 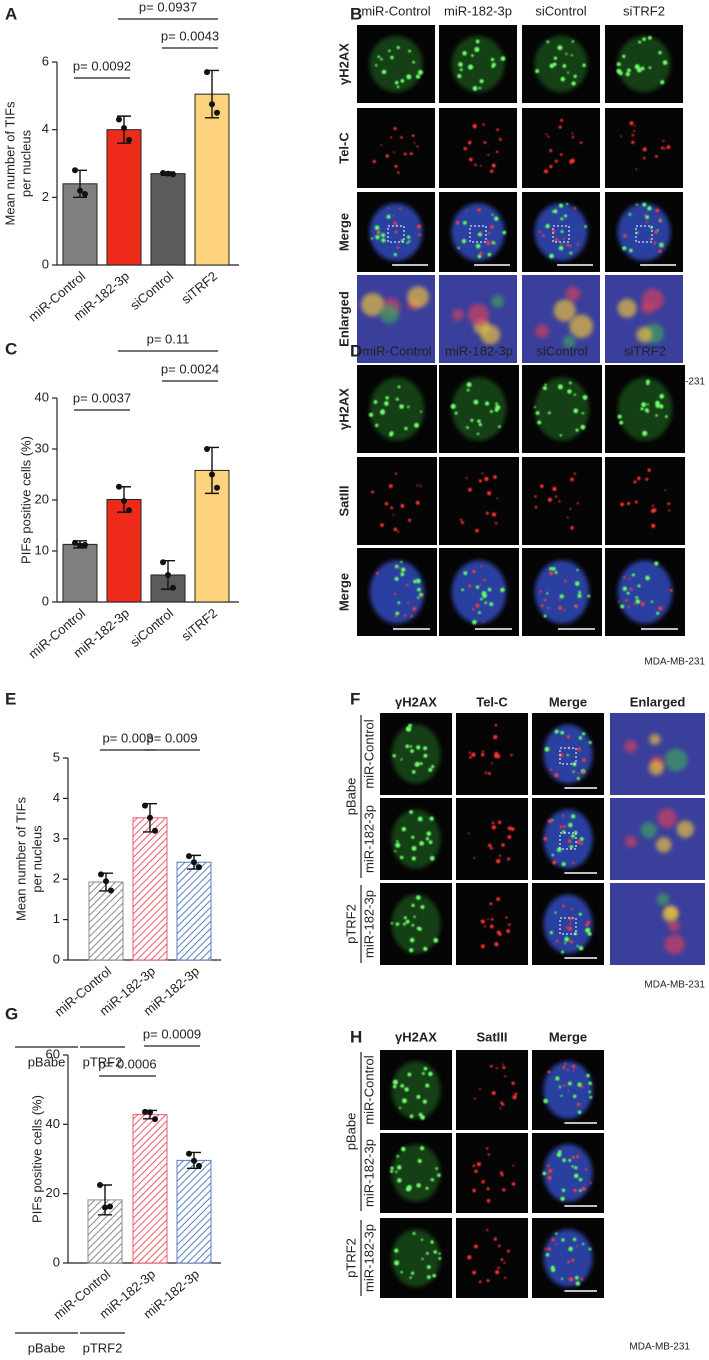 What do you see at coordinates (644, 10) in the screenshot?
I see `column-header: siTRF2` at bounding box center [644, 10].